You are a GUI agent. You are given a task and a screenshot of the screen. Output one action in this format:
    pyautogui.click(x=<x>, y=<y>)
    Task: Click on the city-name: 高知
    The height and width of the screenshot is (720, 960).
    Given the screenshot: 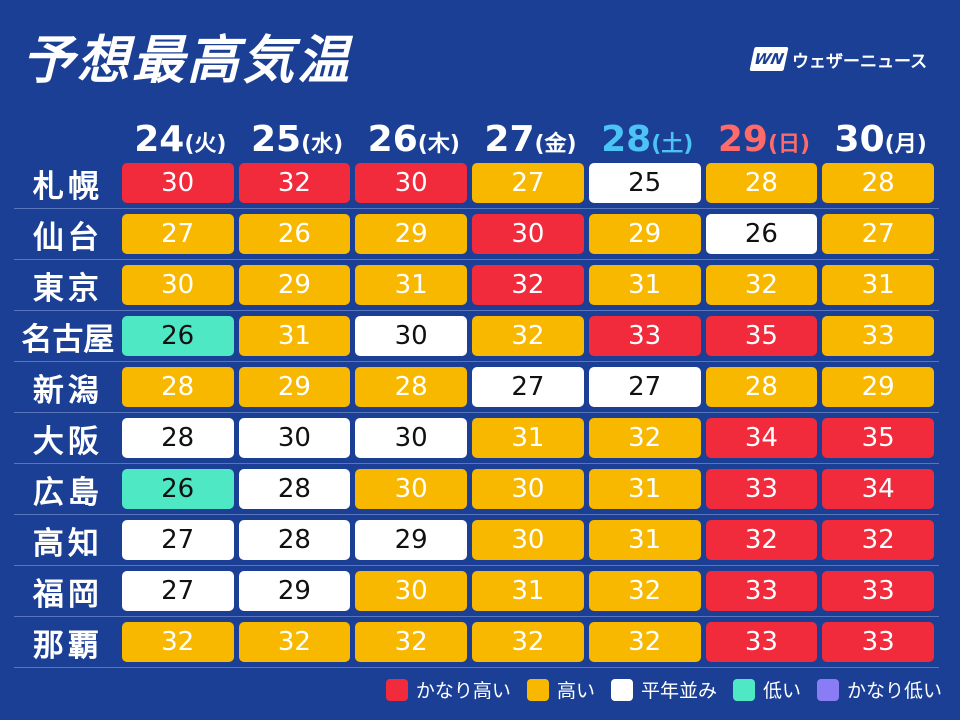 What is the action you would take?
    pyautogui.click(x=67, y=543)
    